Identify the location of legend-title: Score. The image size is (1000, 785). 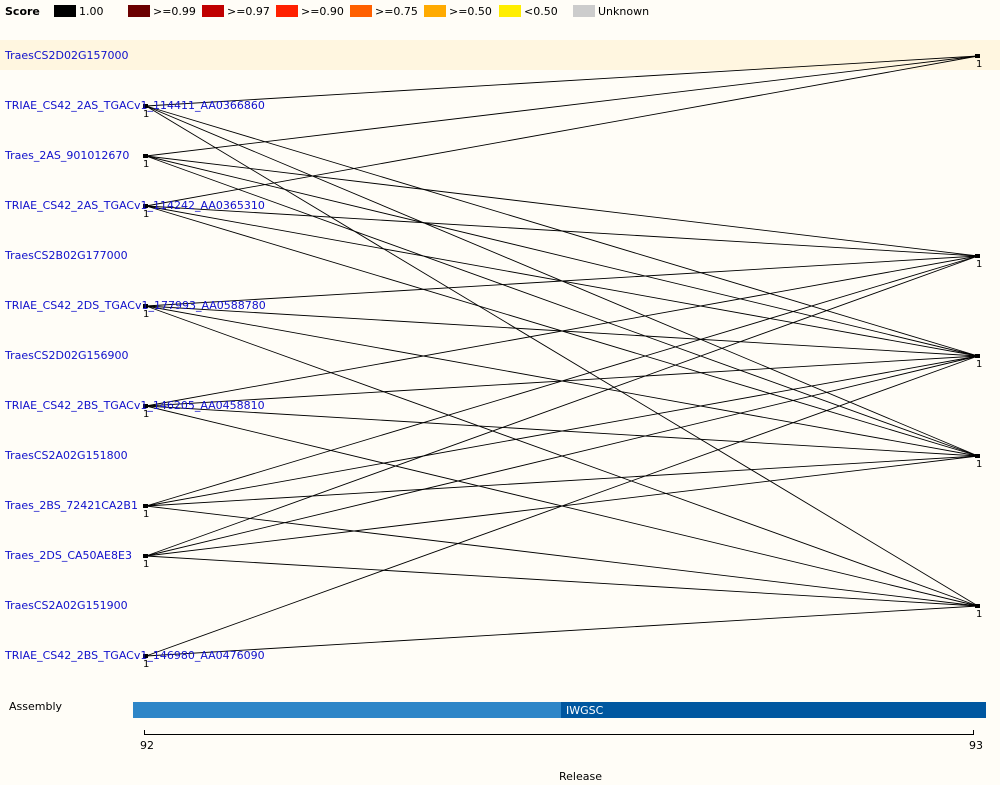
(22, 11).